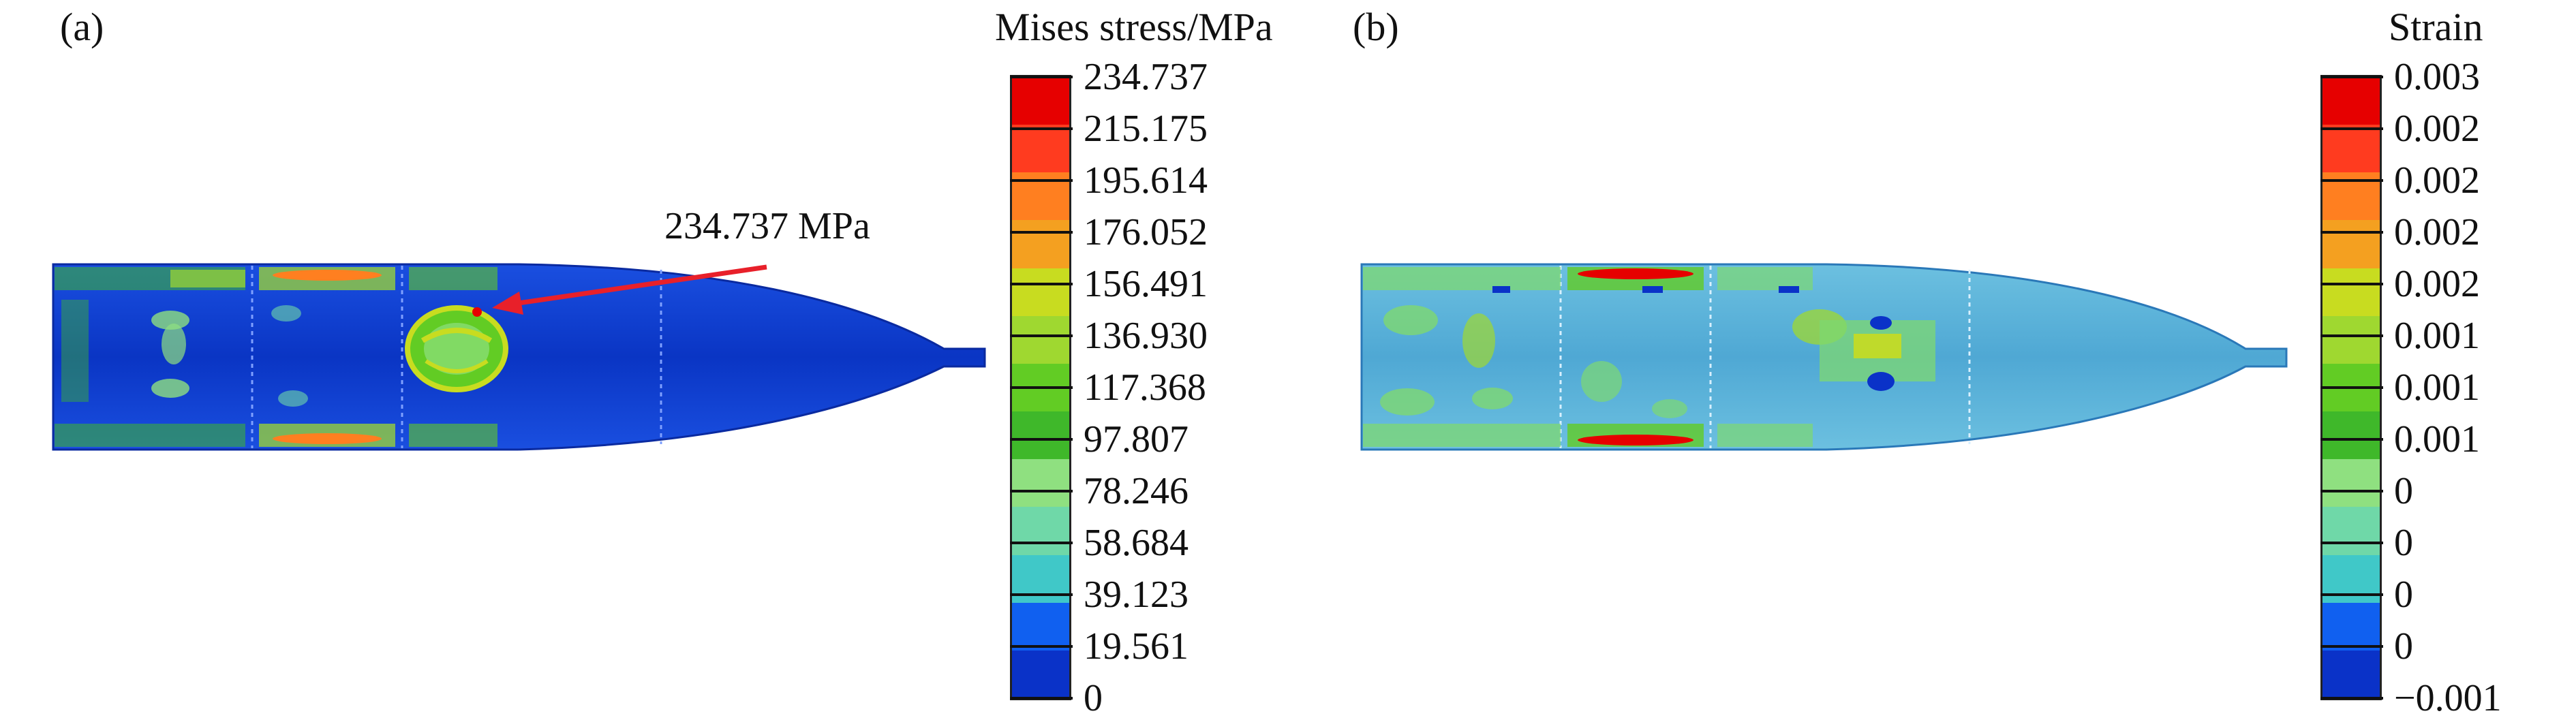 The height and width of the screenshot is (720, 2576). Describe the element at coordinates (767, 226) in the screenshot. I see `panel-a-annotation-text: 234.737 MPa` at that location.